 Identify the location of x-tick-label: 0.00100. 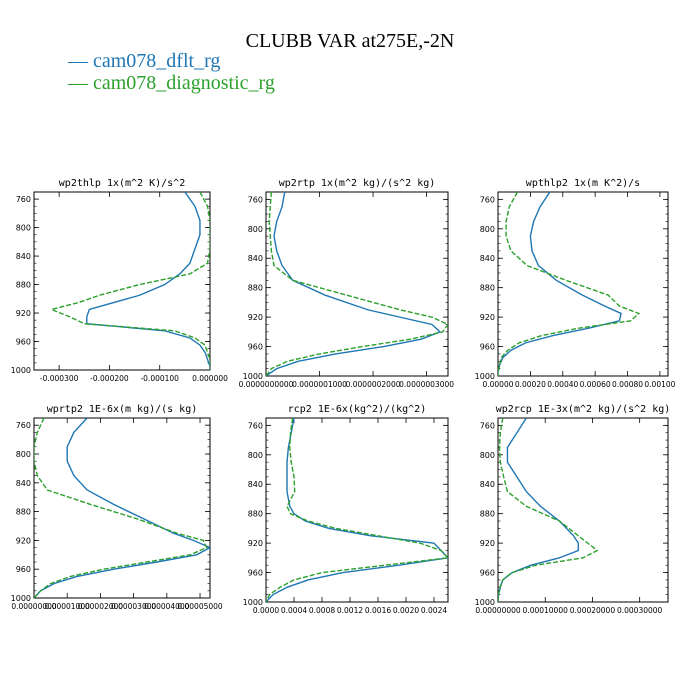
(659, 384).